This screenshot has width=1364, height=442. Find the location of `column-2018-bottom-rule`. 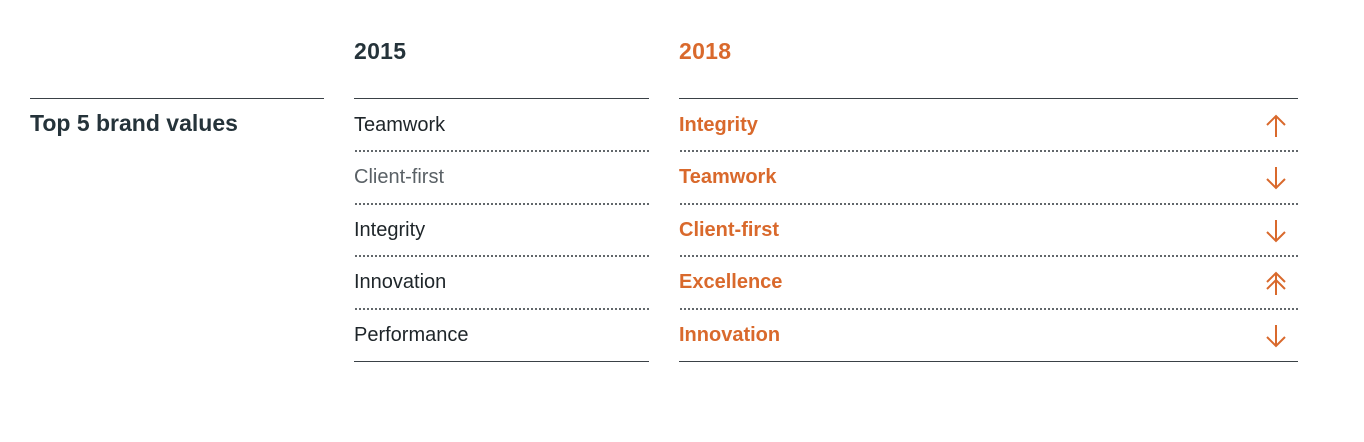

column-2018-bottom-rule is located at coordinates (988, 361).